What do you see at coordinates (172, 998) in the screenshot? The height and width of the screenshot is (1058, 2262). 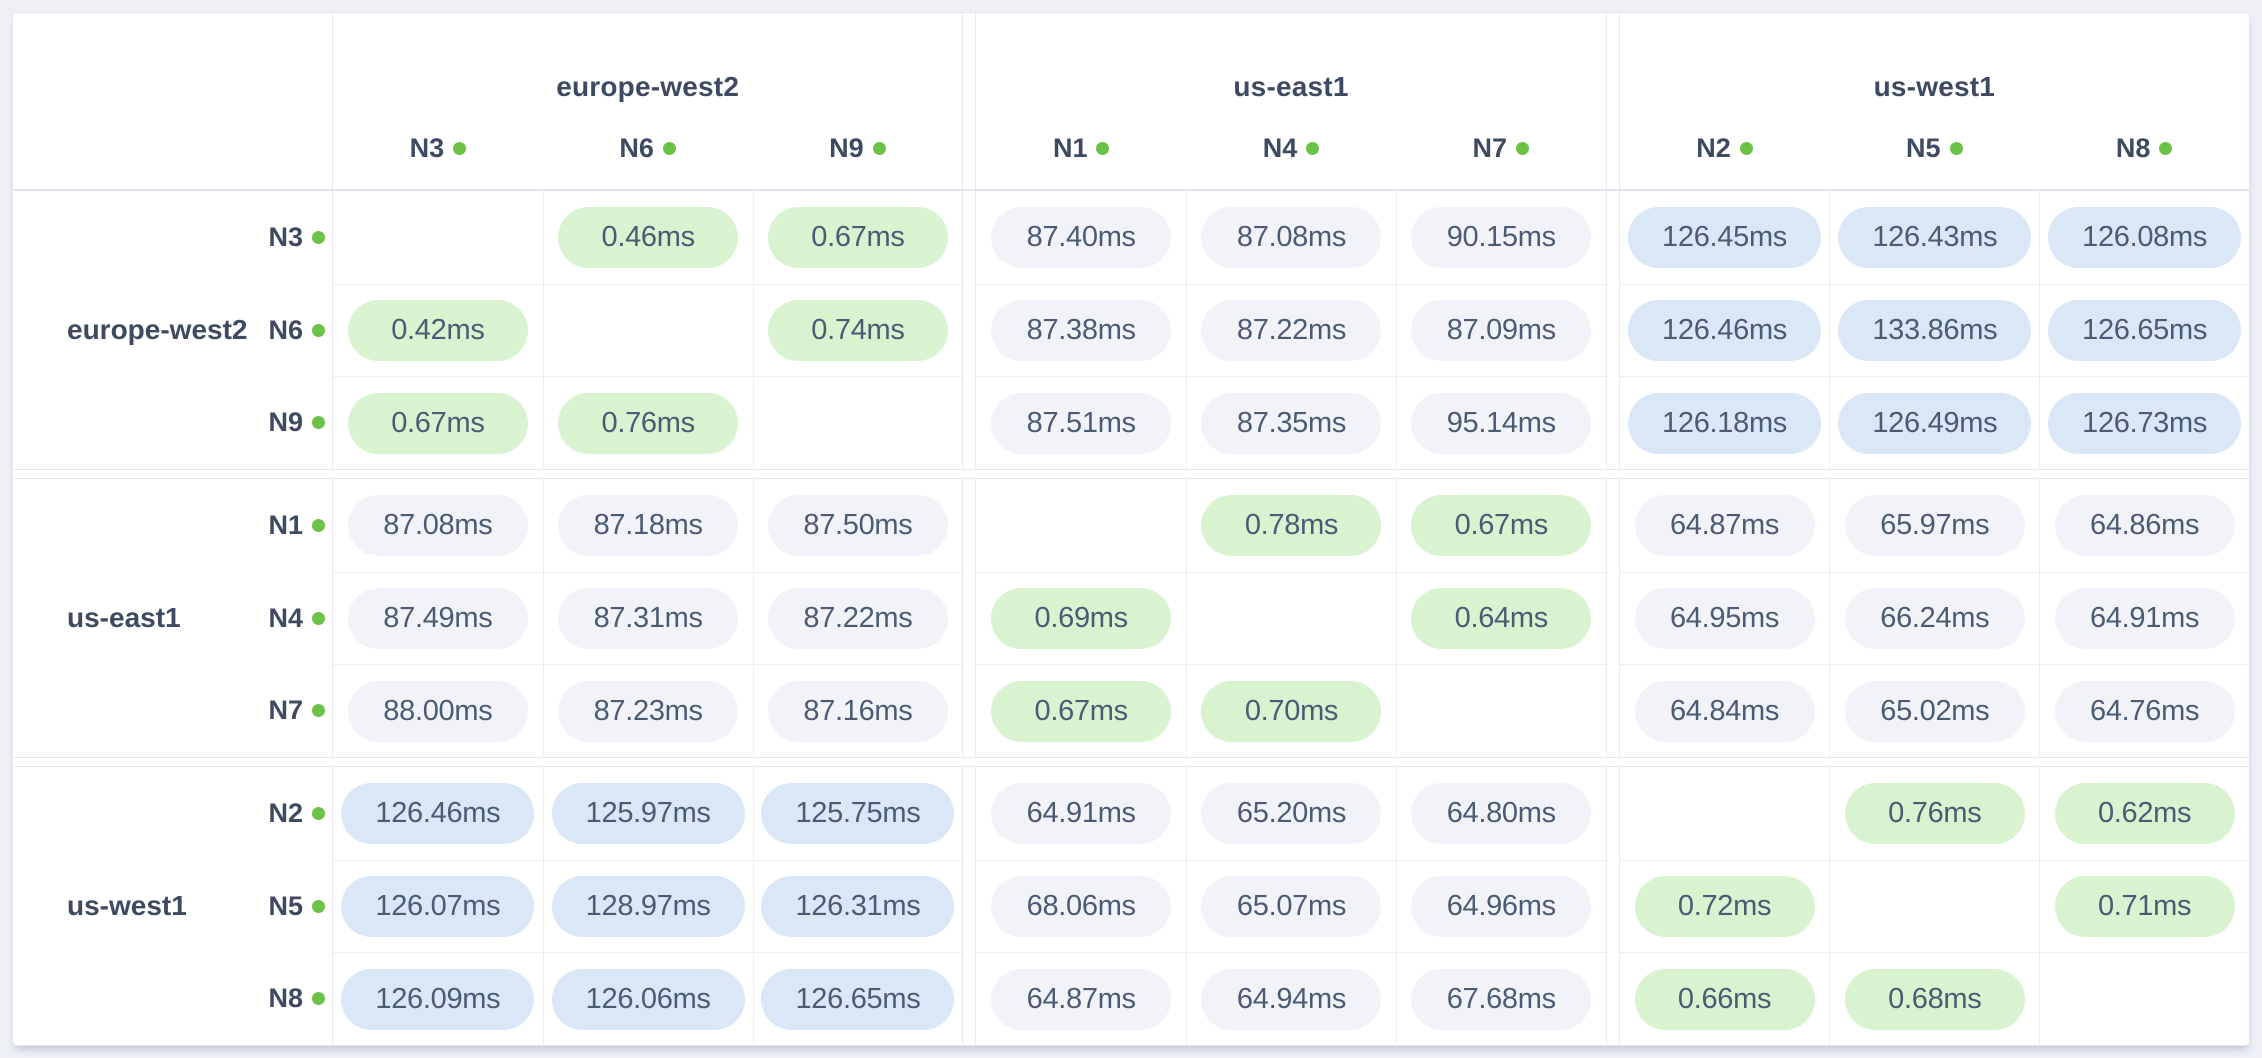 I see `row-node-label: N8` at bounding box center [172, 998].